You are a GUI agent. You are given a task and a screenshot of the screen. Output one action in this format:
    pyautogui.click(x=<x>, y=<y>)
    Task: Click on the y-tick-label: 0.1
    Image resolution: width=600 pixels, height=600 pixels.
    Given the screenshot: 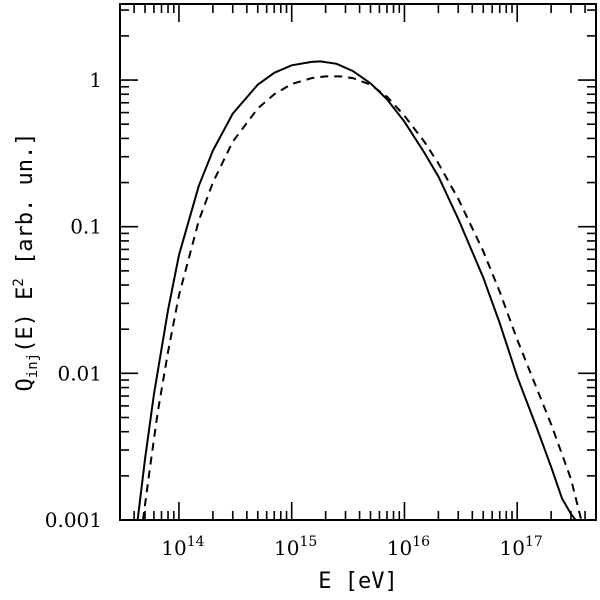 What is the action you would take?
    pyautogui.click(x=86, y=227)
    